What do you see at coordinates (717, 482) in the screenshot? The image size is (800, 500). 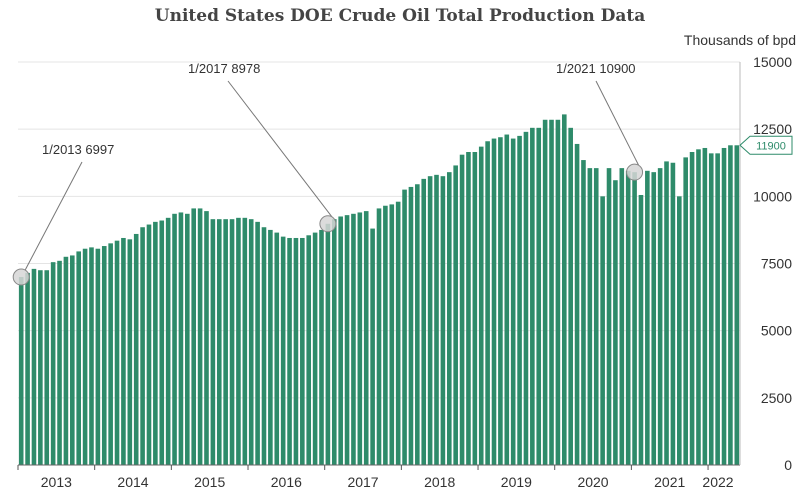 I see `x-tick-label: 2022` at bounding box center [717, 482].